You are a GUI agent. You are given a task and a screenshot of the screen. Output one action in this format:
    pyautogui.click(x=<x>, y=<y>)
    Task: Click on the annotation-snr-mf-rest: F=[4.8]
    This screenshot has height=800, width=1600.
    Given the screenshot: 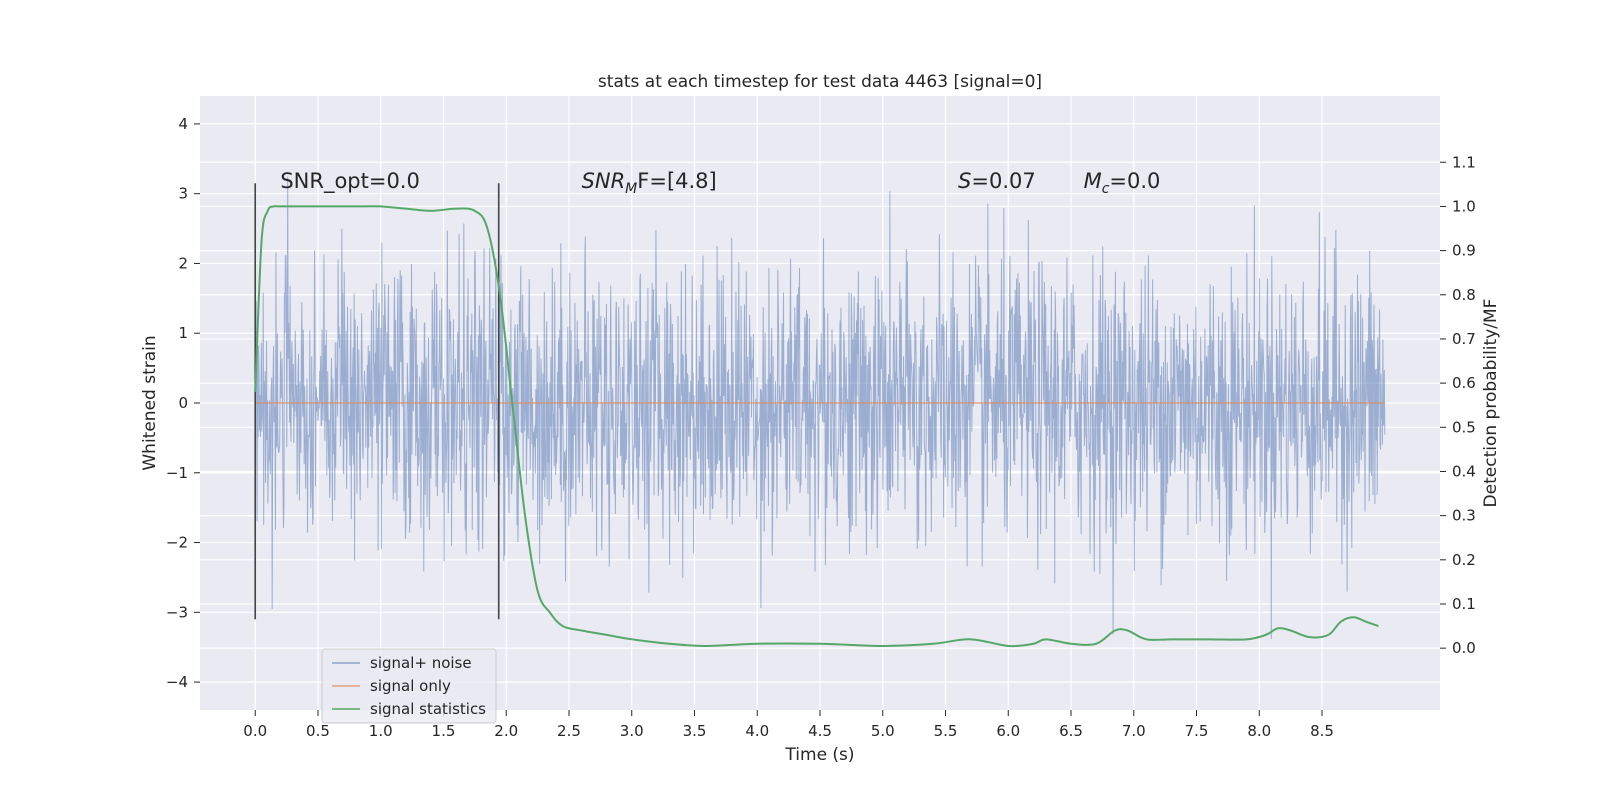 What is the action you would take?
    pyautogui.click(x=676, y=181)
    